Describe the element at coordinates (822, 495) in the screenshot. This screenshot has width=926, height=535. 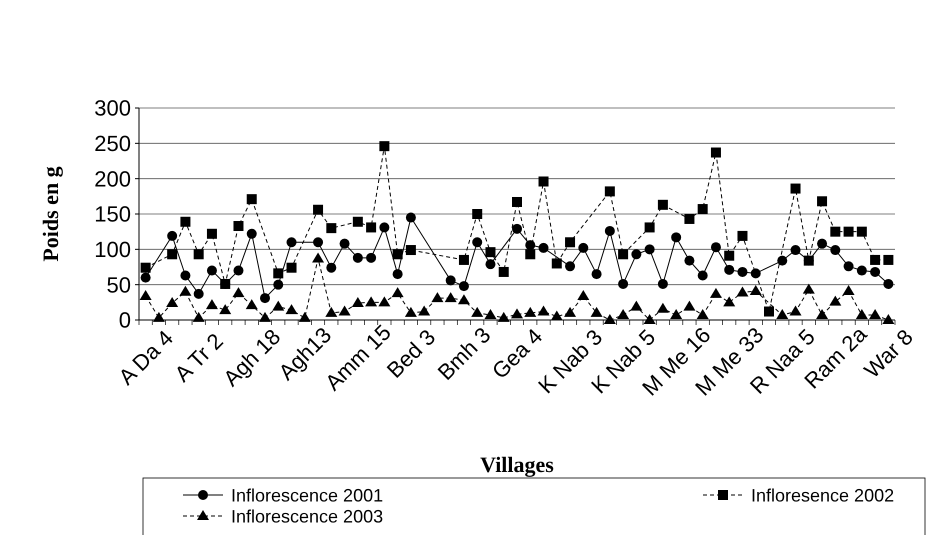
I see `legend-label: Infloresence 2002` at that location.